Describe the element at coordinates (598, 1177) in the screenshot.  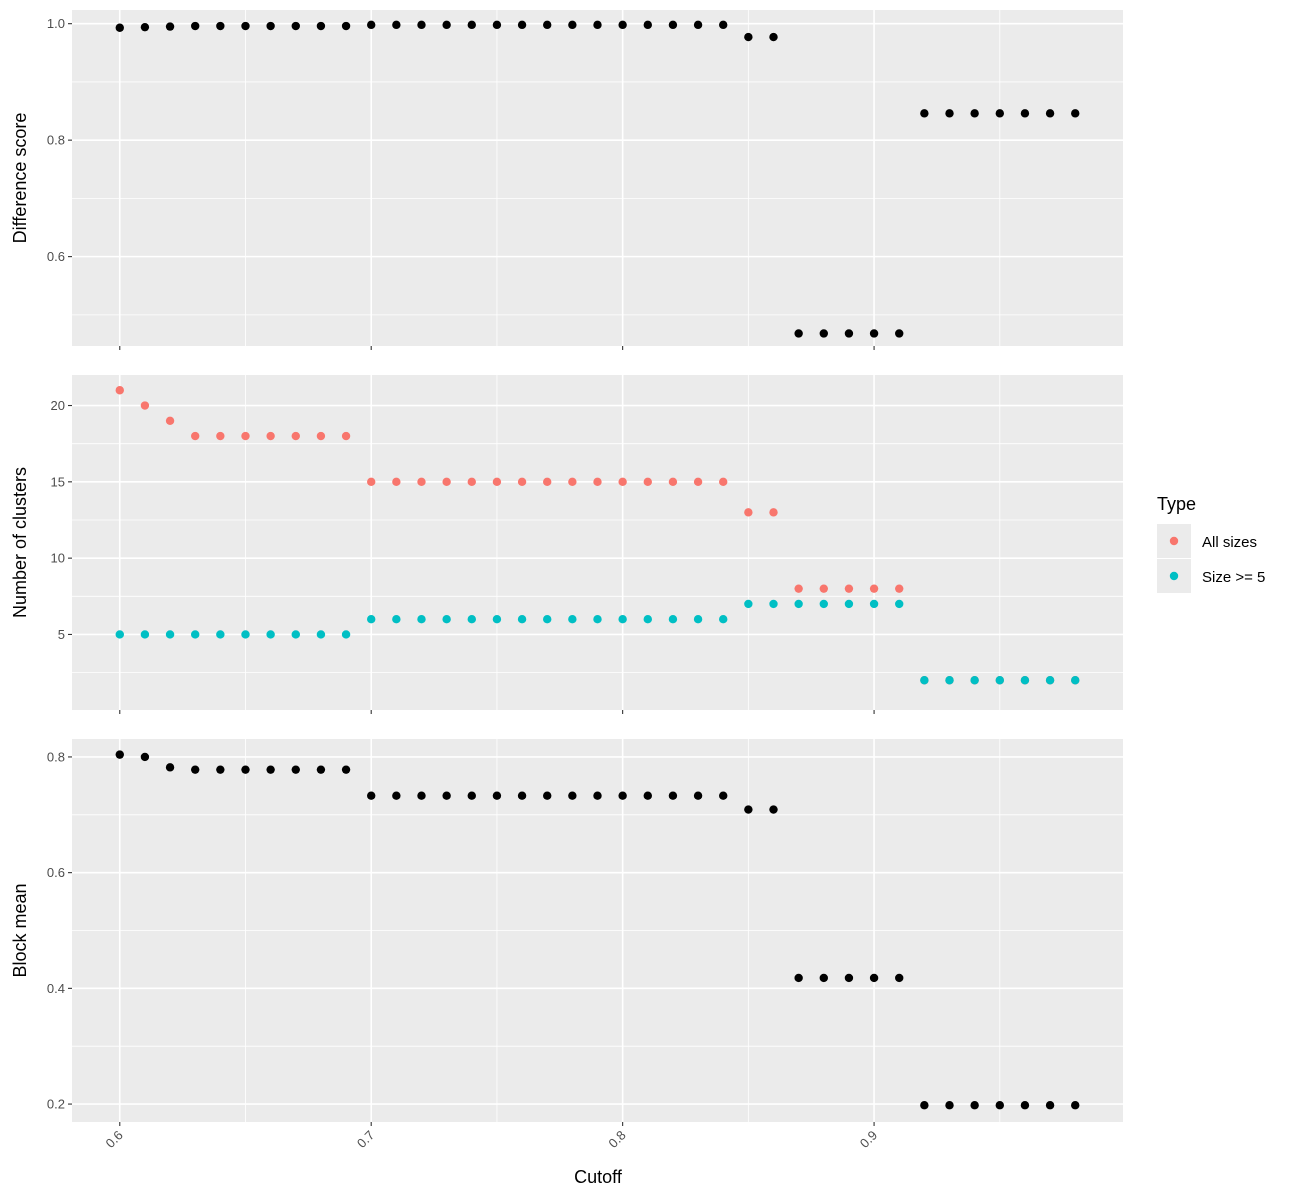
I see `x-axis-title: Cutoff` at that location.